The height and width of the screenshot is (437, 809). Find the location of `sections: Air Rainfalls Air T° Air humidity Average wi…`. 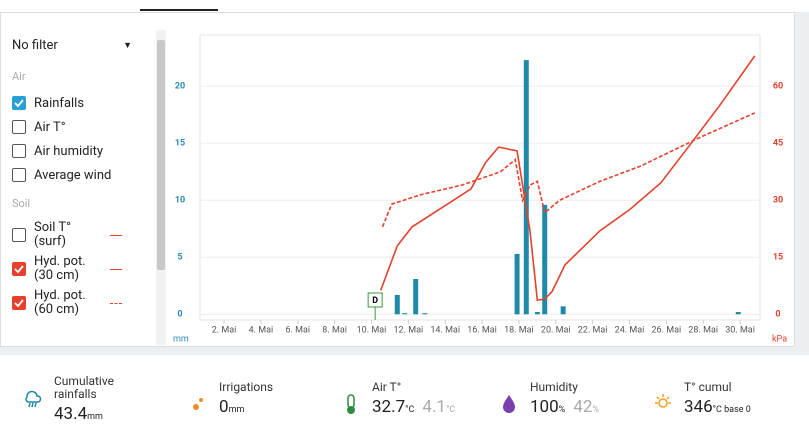

sections: Air Rainfalls Air T° Air humidity Average wi… is located at coordinates (83, 195).